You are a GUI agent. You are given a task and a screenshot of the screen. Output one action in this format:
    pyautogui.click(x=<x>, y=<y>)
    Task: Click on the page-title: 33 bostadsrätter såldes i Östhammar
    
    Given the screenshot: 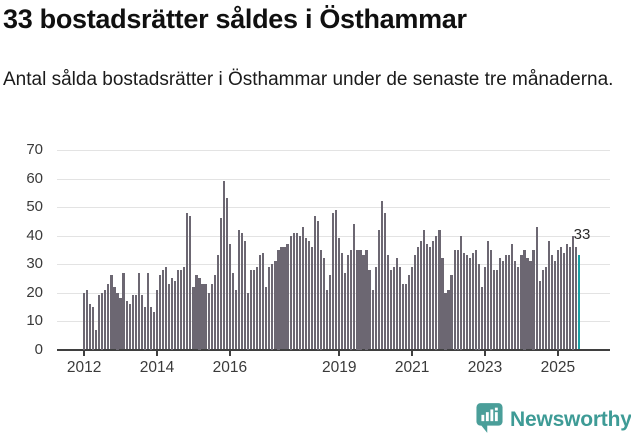 What is the action you would take?
    pyautogui.click(x=235, y=19)
    